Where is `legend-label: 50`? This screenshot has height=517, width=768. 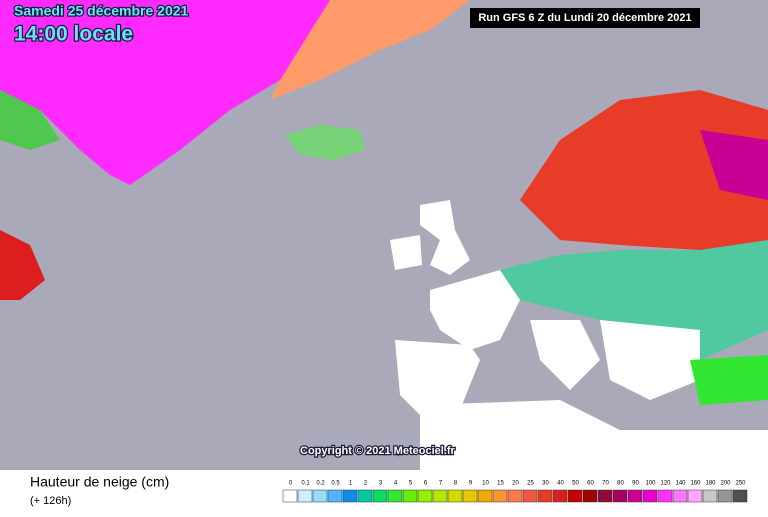
legend-label: 50 is located at coordinates (575, 484).